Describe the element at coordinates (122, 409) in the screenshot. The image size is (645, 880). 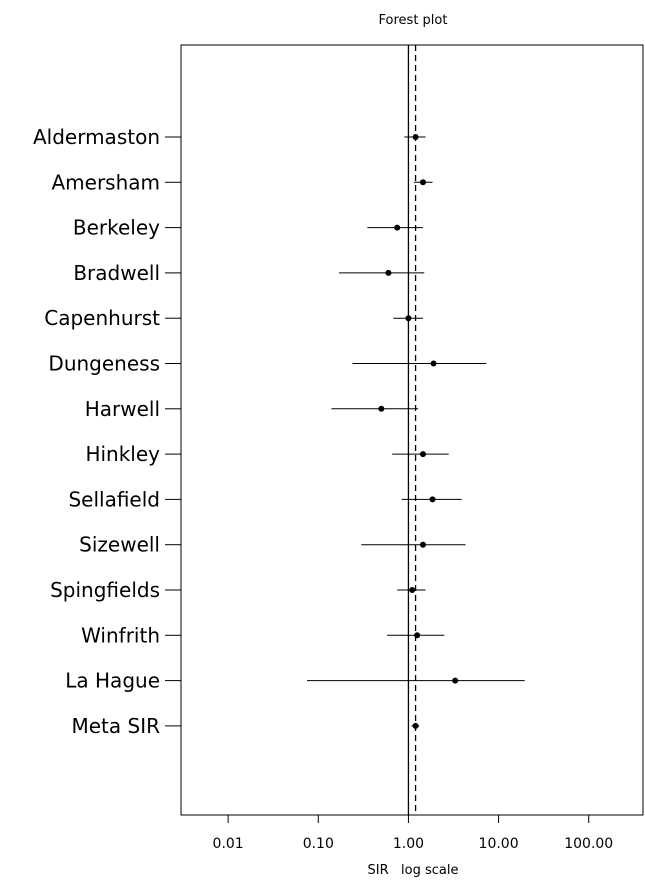
I see `study-label: Harwell` at that location.